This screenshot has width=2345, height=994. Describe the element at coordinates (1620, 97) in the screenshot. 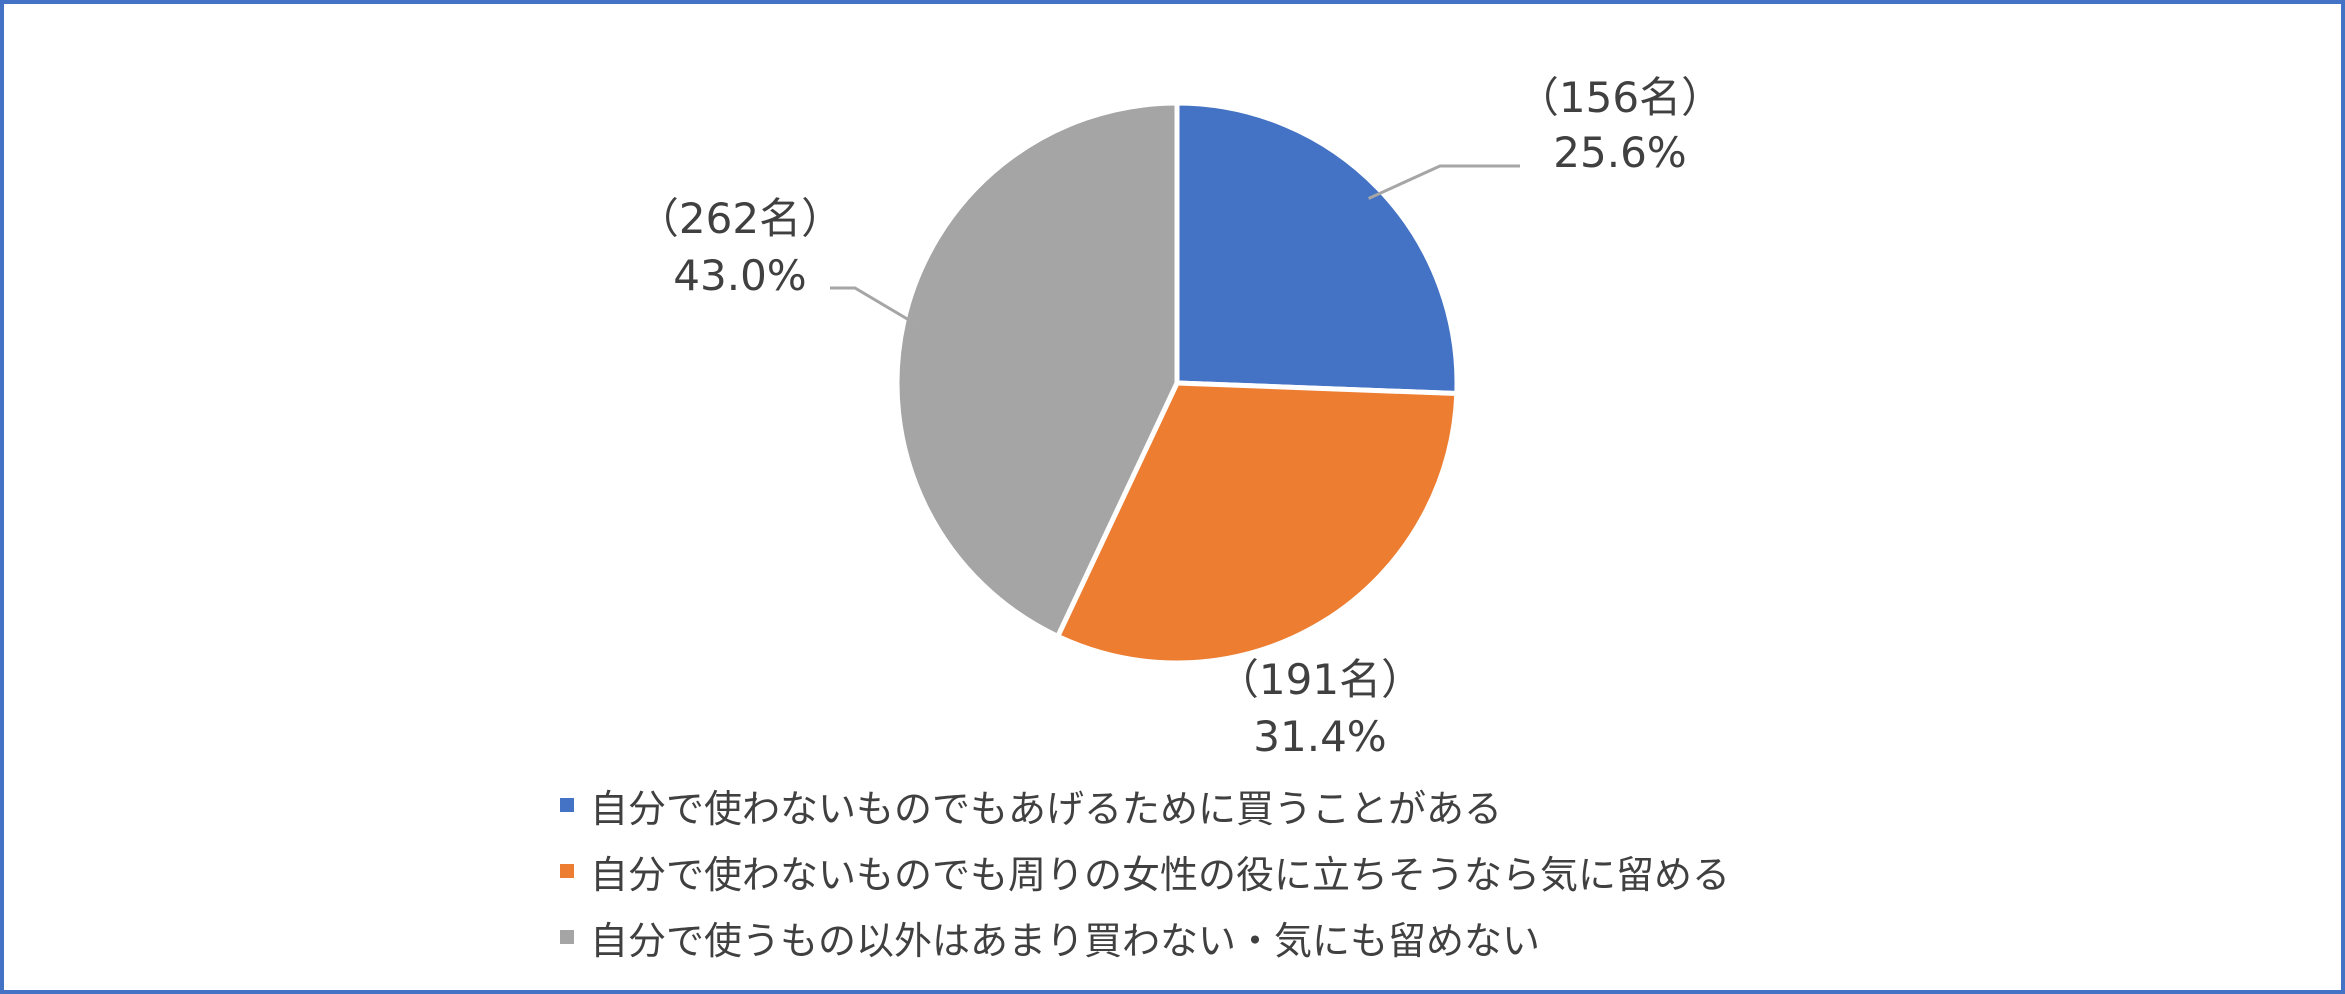

I see `data-label-0-count: （156名）` at that location.